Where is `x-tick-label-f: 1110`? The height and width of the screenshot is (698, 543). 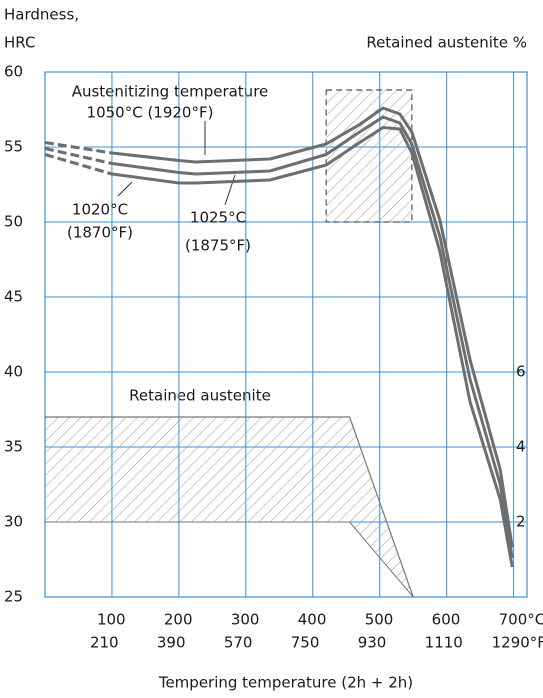 x-tick-label-f: 1110 is located at coordinates (444, 643).